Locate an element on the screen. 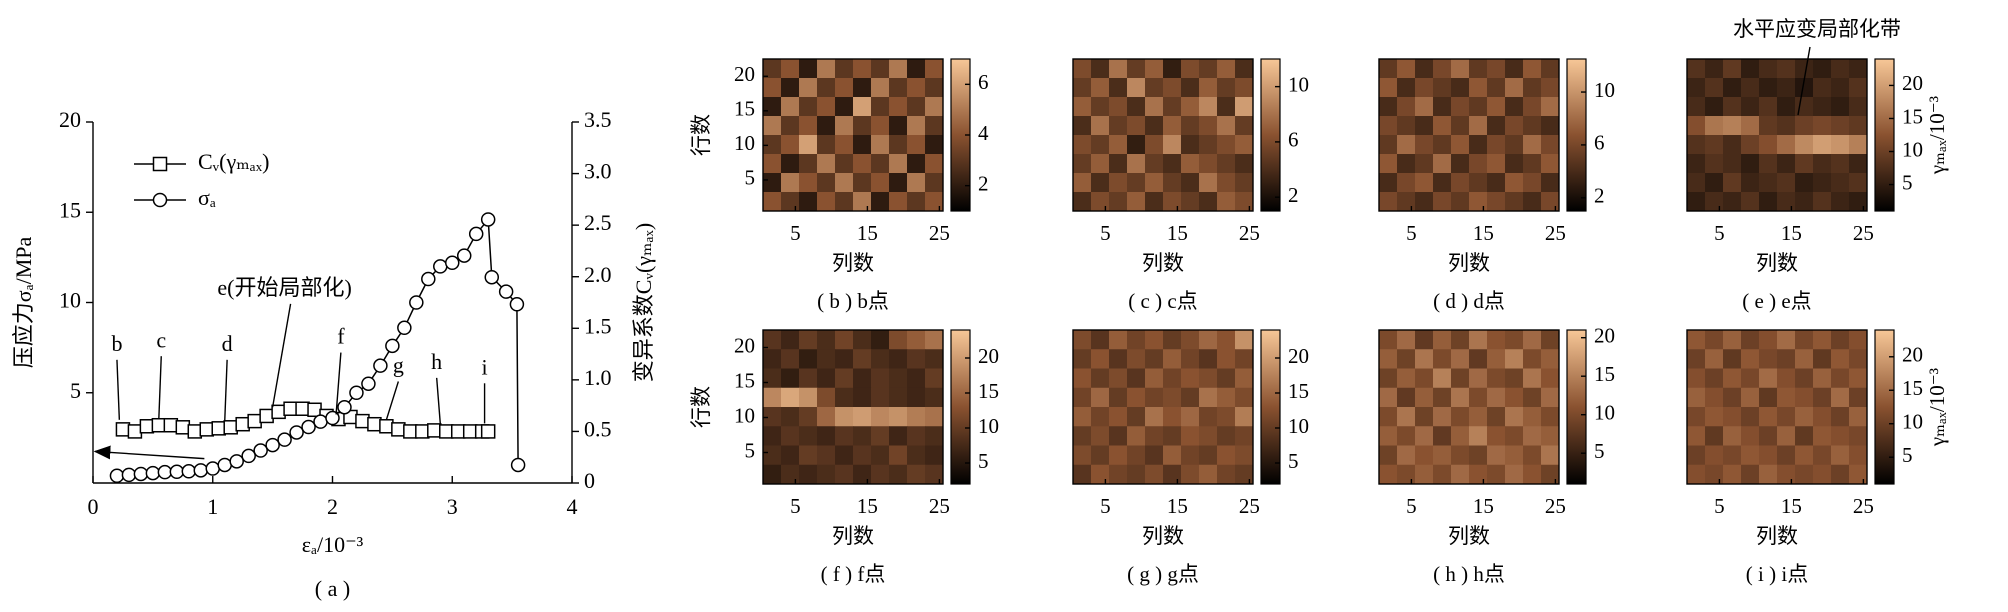 Image resolution: width=2008 pixels, height=612 pixels. heatmap-panel: 5 15 25 列数 ( d ) d点 2 6 10 is located at coordinates (1496, 185).